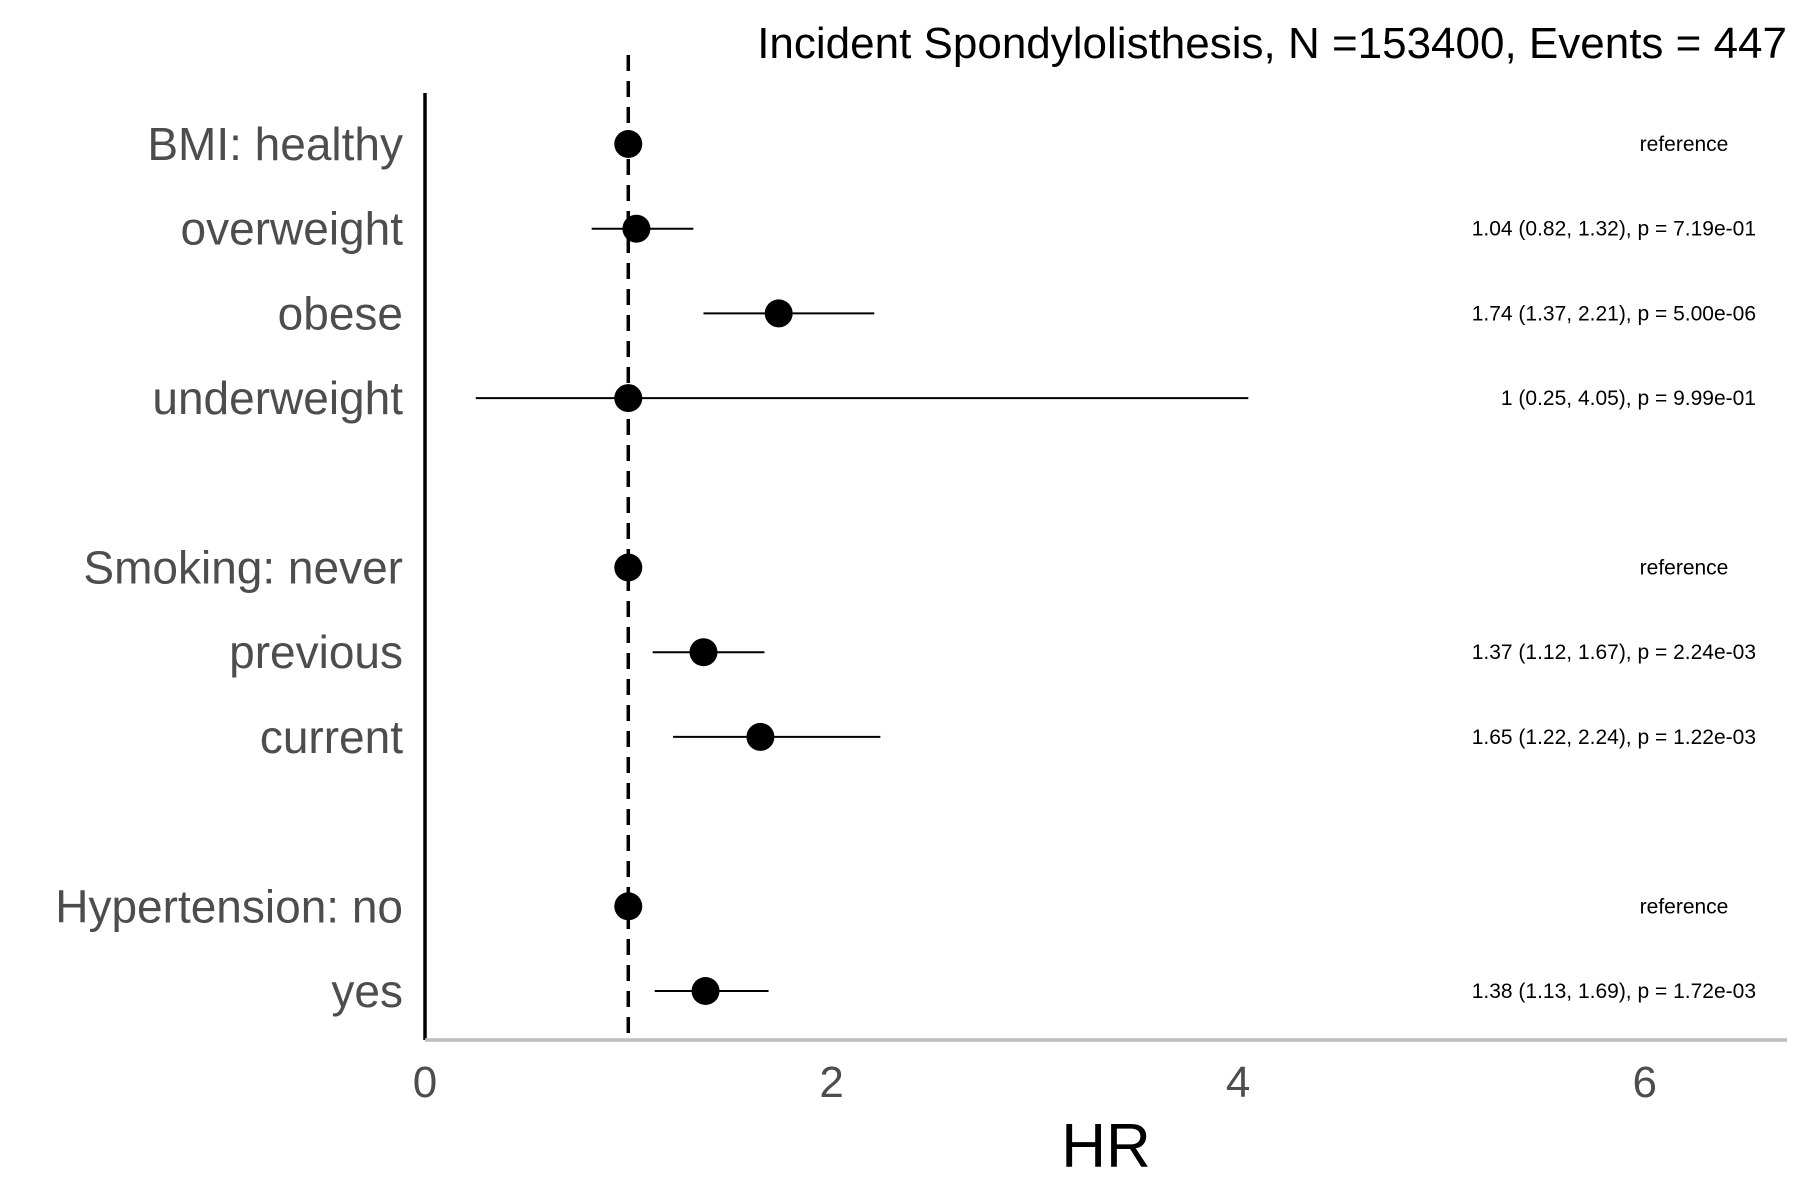  I want to click on row-annotation: 1.65 (1.22, 2.24), p = 1.22e-03, so click(1614, 737).